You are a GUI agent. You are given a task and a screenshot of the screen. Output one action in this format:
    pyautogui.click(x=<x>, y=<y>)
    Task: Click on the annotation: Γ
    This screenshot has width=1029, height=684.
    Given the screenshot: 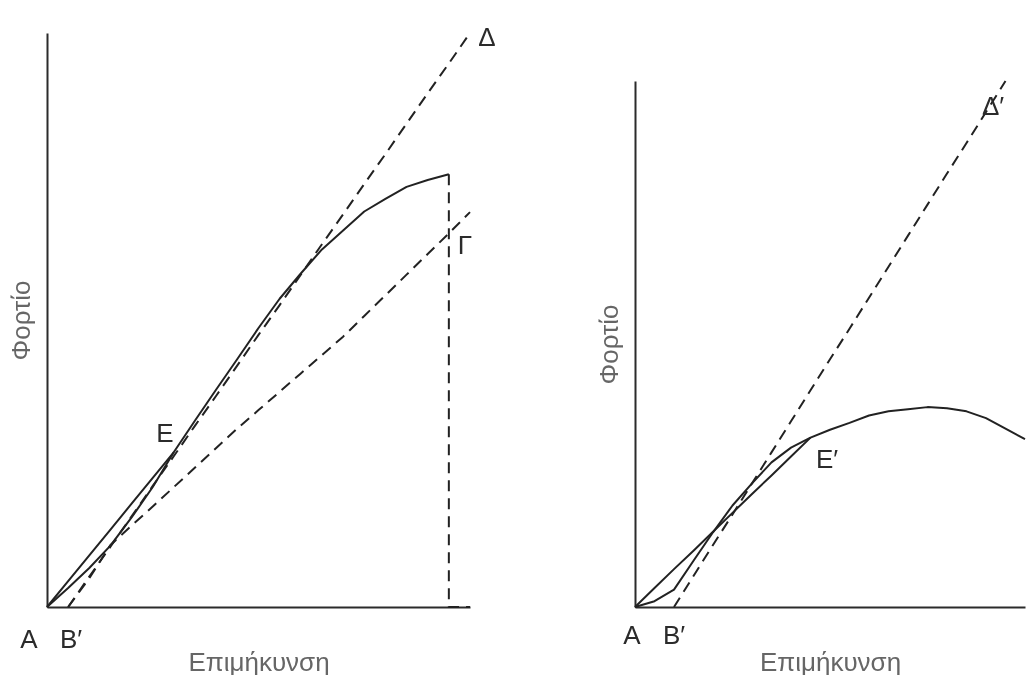 What is the action you would take?
    pyautogui.click(x=465, y=245)
    